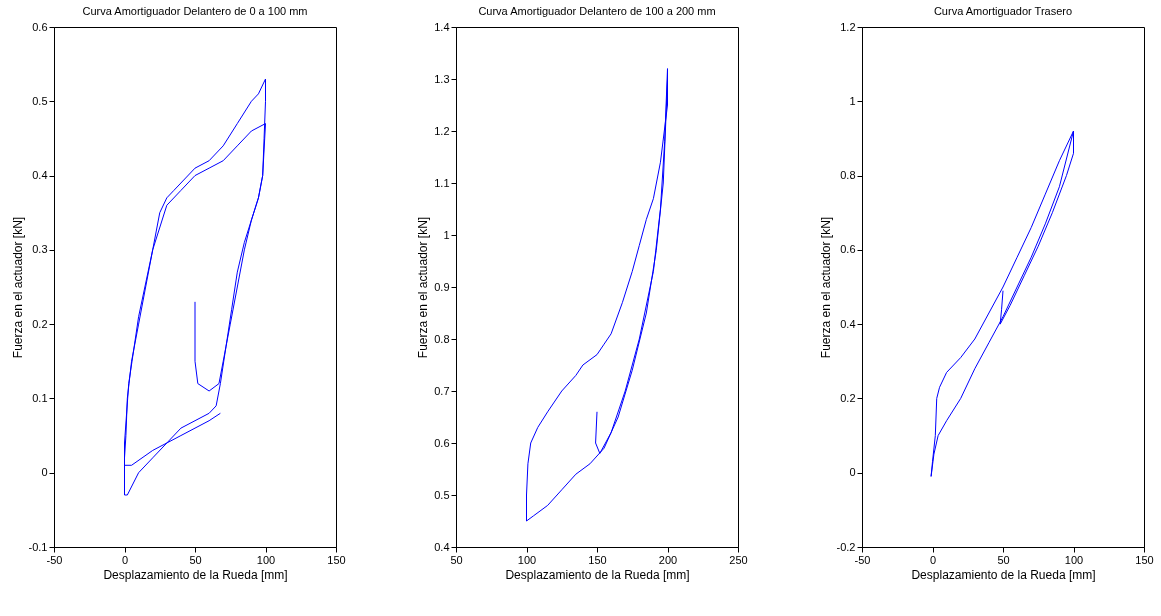  I want to click on y-tick-label: 0.1, so click(40, 397).